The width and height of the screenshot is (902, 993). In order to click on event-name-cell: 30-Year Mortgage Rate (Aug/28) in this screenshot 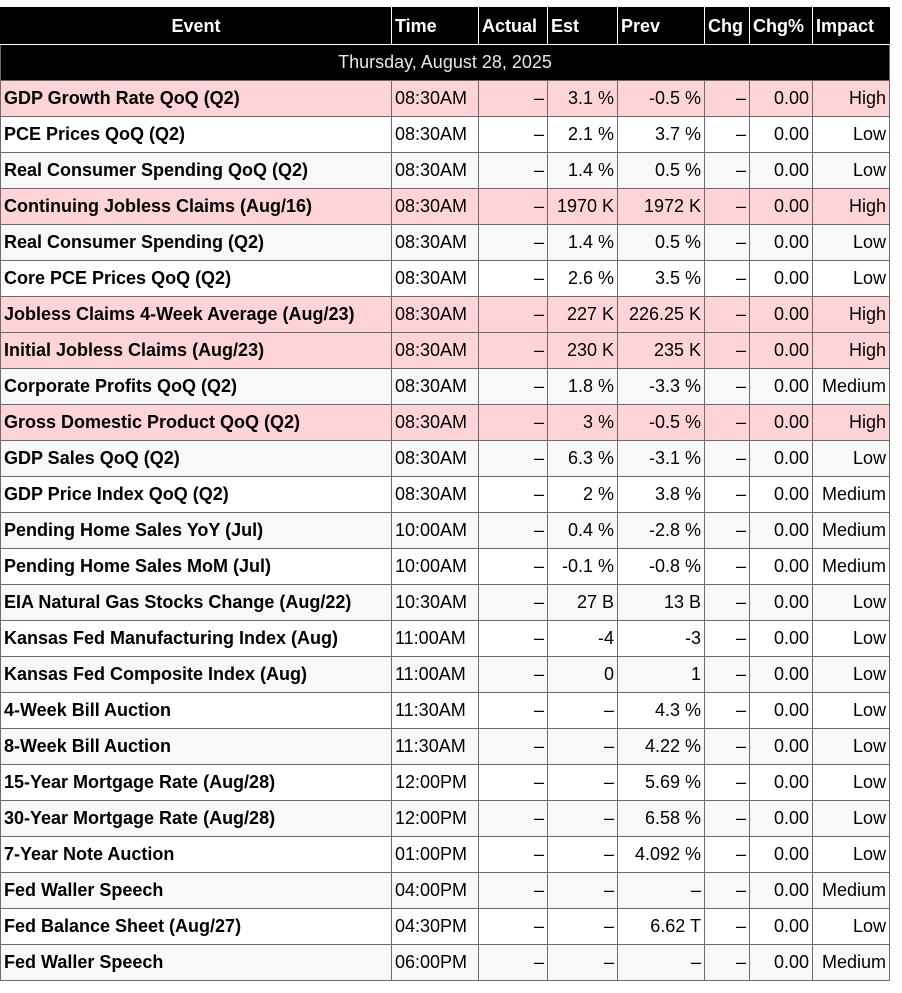, I will do `click(196, 818)`.